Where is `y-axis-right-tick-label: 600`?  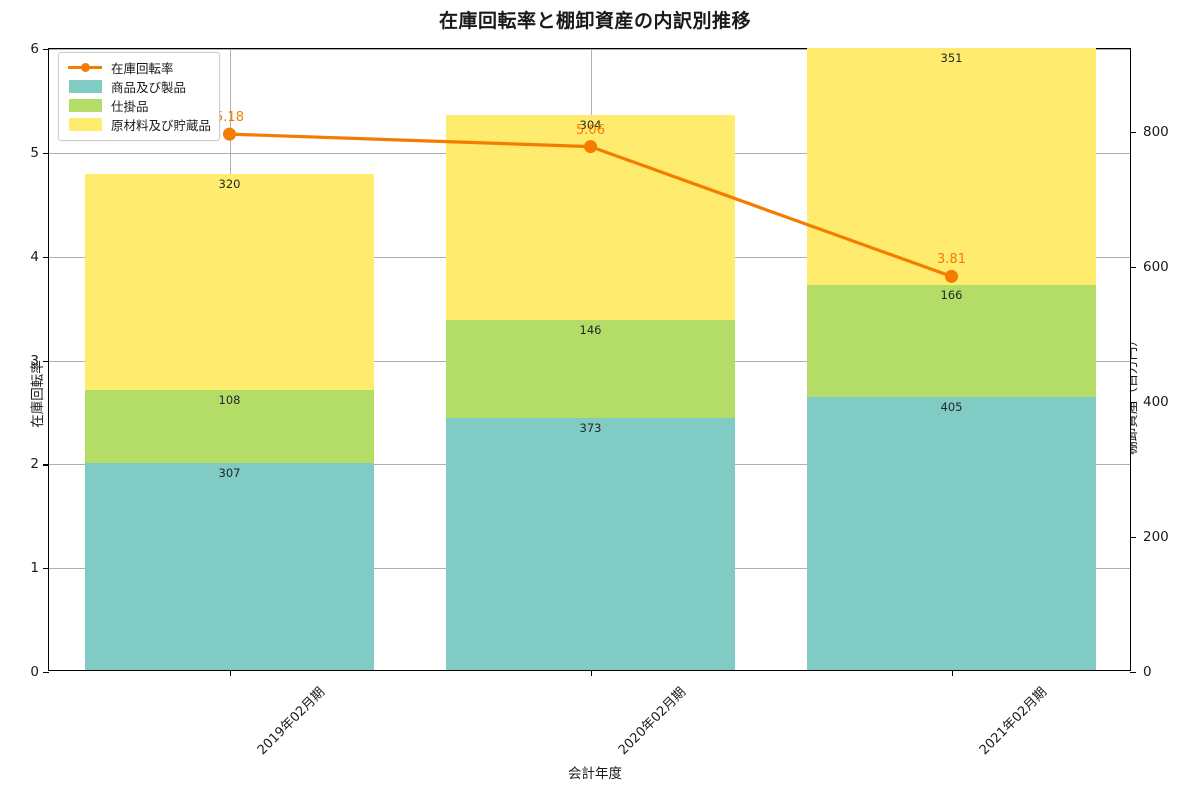 y-axis-right-tick-label: 600 is located at coordinates (1156, 267).